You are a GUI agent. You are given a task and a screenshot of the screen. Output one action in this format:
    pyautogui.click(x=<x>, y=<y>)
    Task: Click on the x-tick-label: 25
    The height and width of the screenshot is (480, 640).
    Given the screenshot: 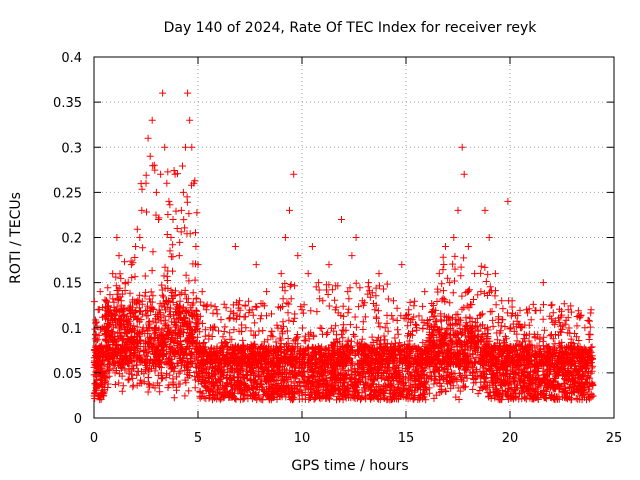 What is the action you would take?
    pyautogui.click(x=614, y=438)
    